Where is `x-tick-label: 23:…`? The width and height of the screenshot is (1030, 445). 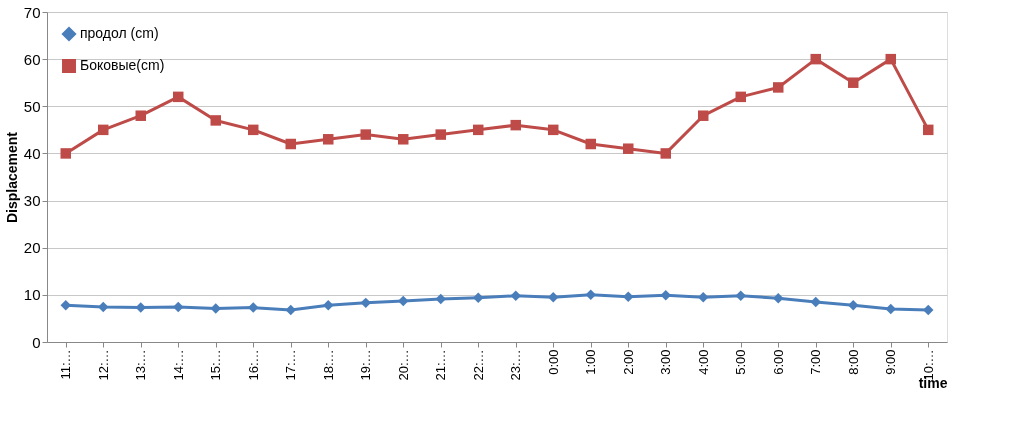
x-tick-label: 23:… is located at coordinates (516, 365).